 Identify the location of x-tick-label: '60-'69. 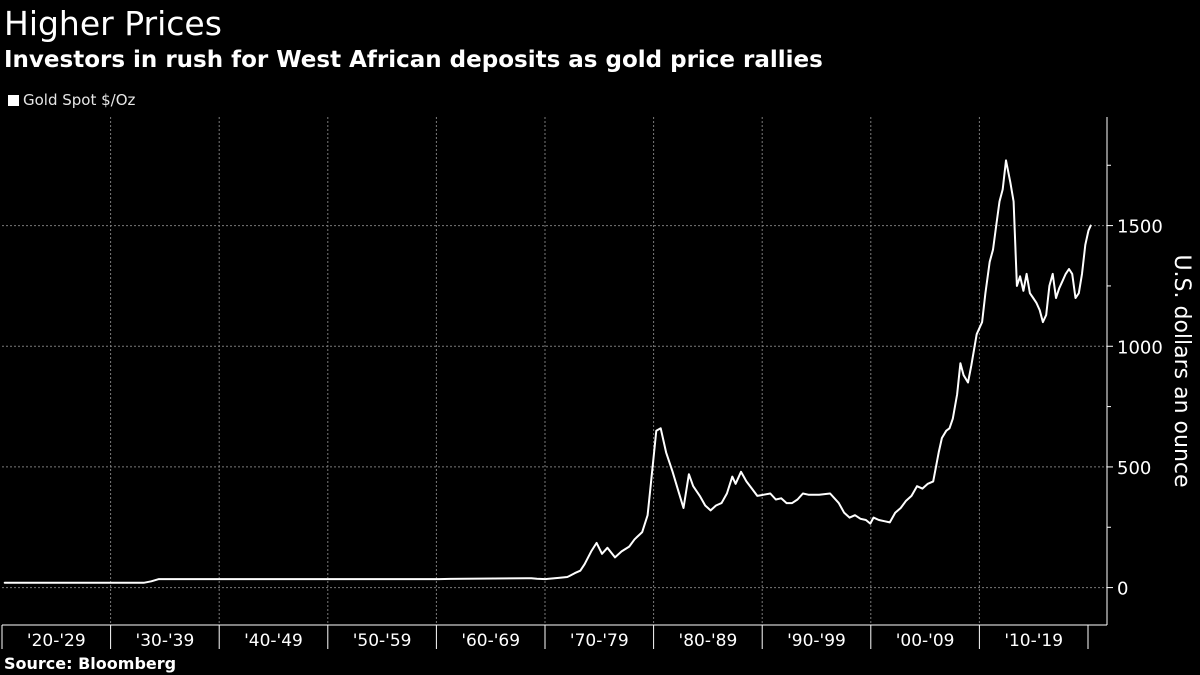
(490, 641).